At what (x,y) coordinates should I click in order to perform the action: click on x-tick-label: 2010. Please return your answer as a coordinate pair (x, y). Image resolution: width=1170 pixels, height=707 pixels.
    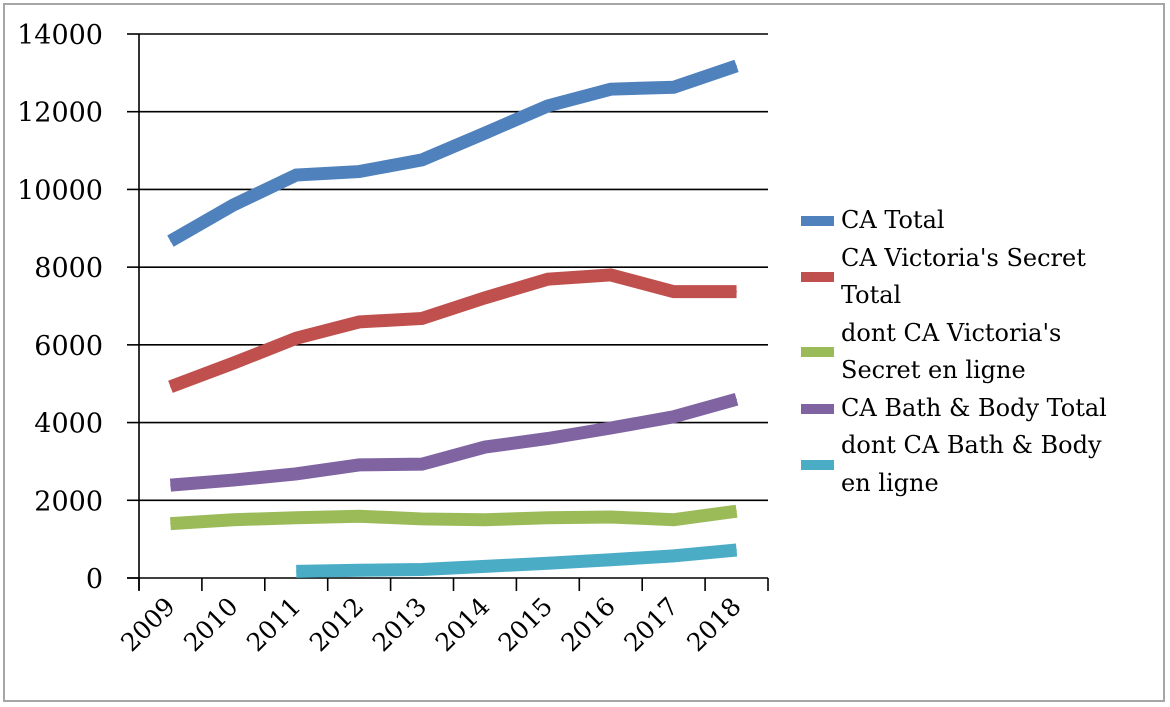
    Looking at the image, I should click on (210, 624).